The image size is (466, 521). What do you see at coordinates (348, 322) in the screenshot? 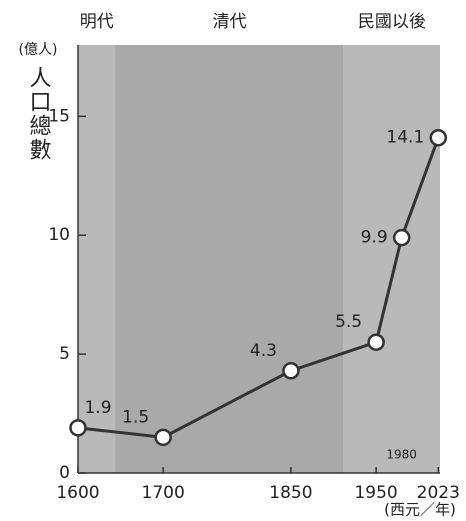
I see `data-label: 5.5` at bounding box center [348, 322].